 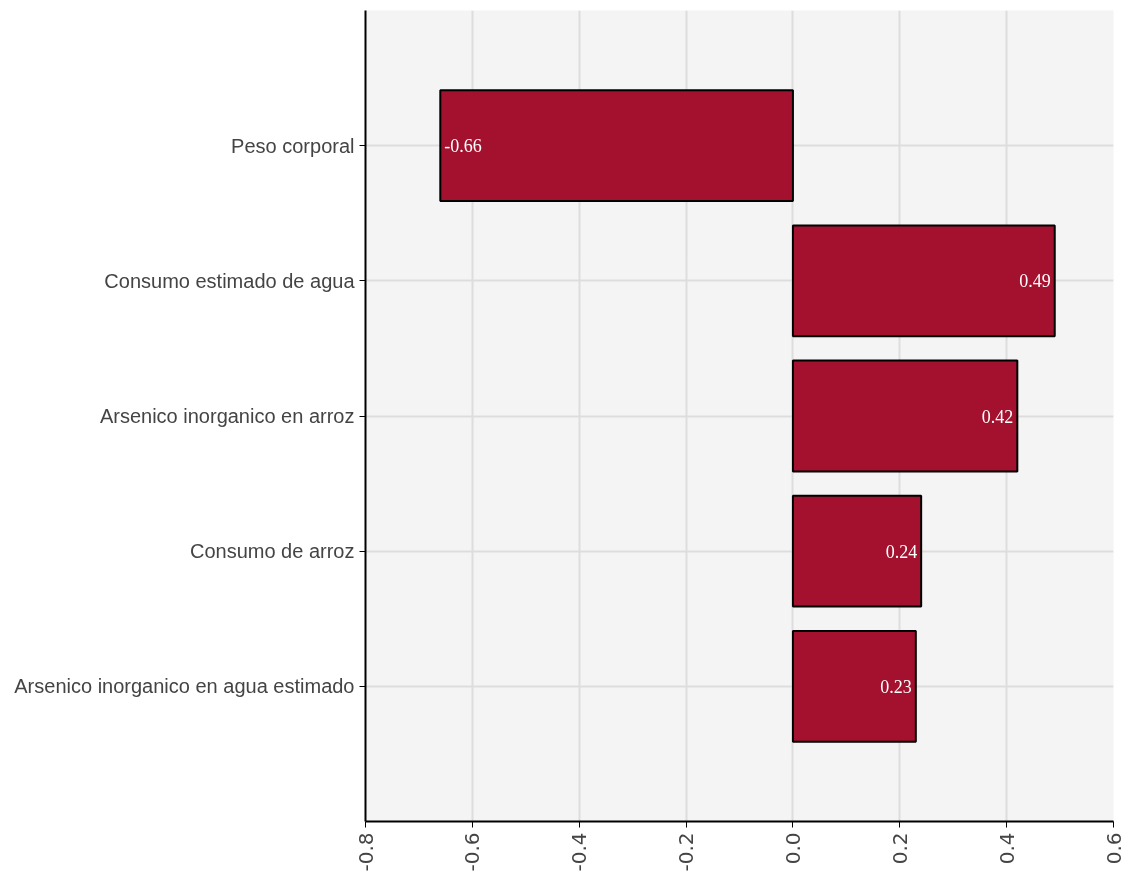 What do you see at coordinates (1006, 848) in the screenshot?
I see `x-tick-label: 0.4` at bounding box center [1006, 848].